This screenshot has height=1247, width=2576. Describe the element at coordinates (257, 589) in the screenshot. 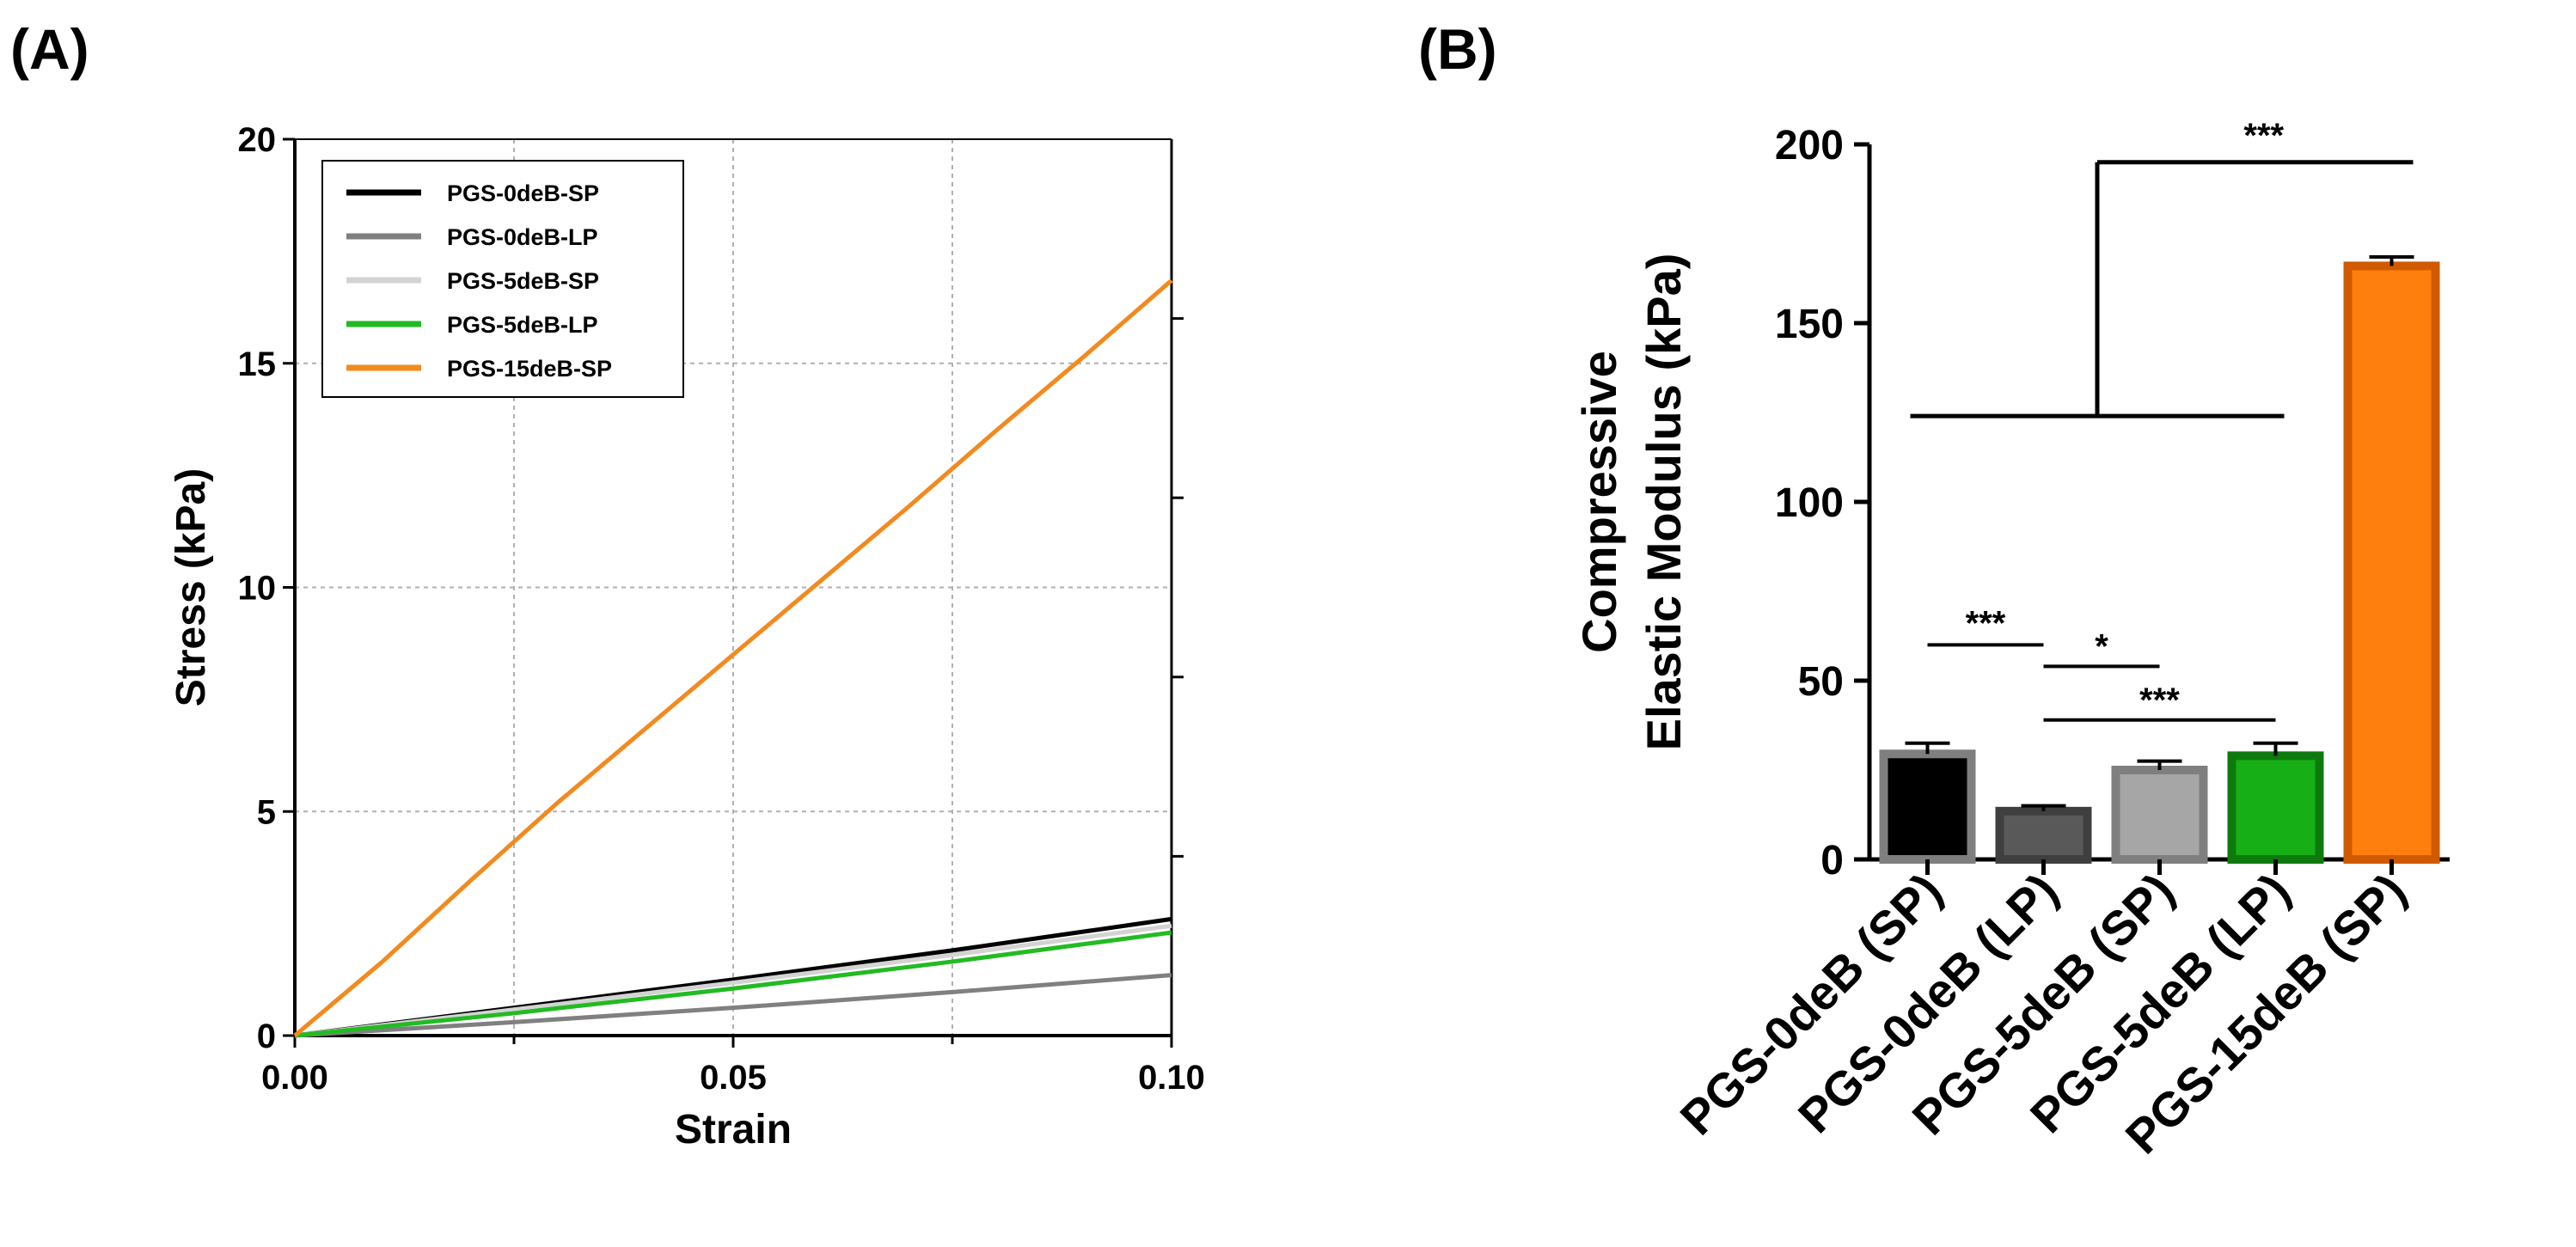

I see `y-tick-label: 10` at that location.